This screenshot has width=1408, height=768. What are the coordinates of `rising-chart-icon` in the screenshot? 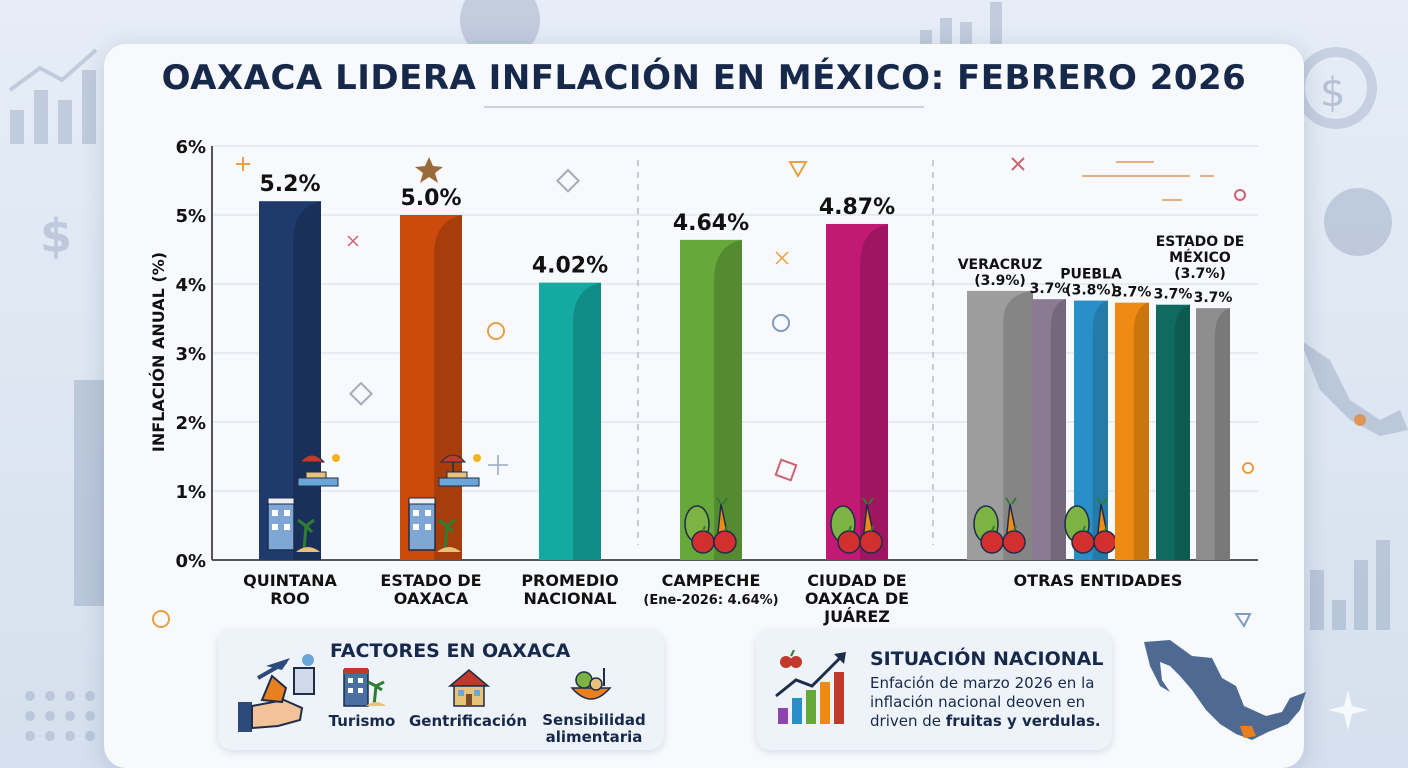 It's located at (810, 687).